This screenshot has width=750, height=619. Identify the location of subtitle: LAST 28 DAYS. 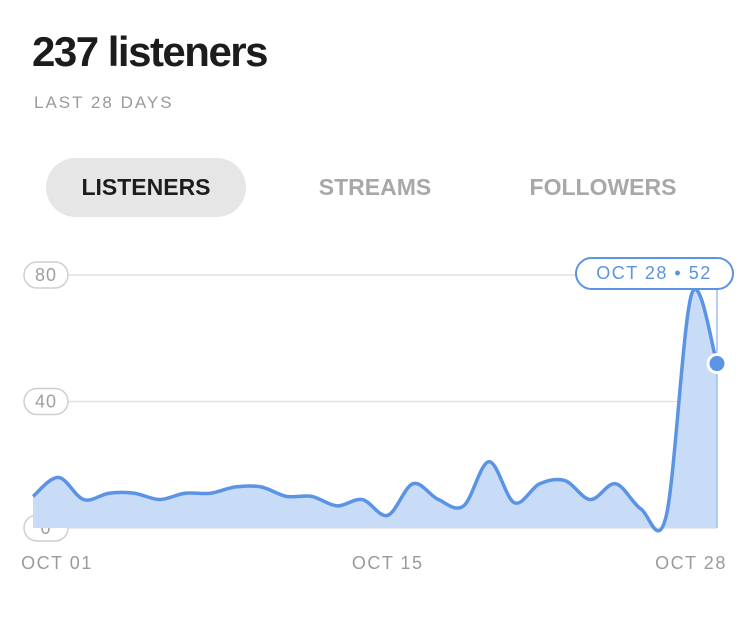
(104, 102).